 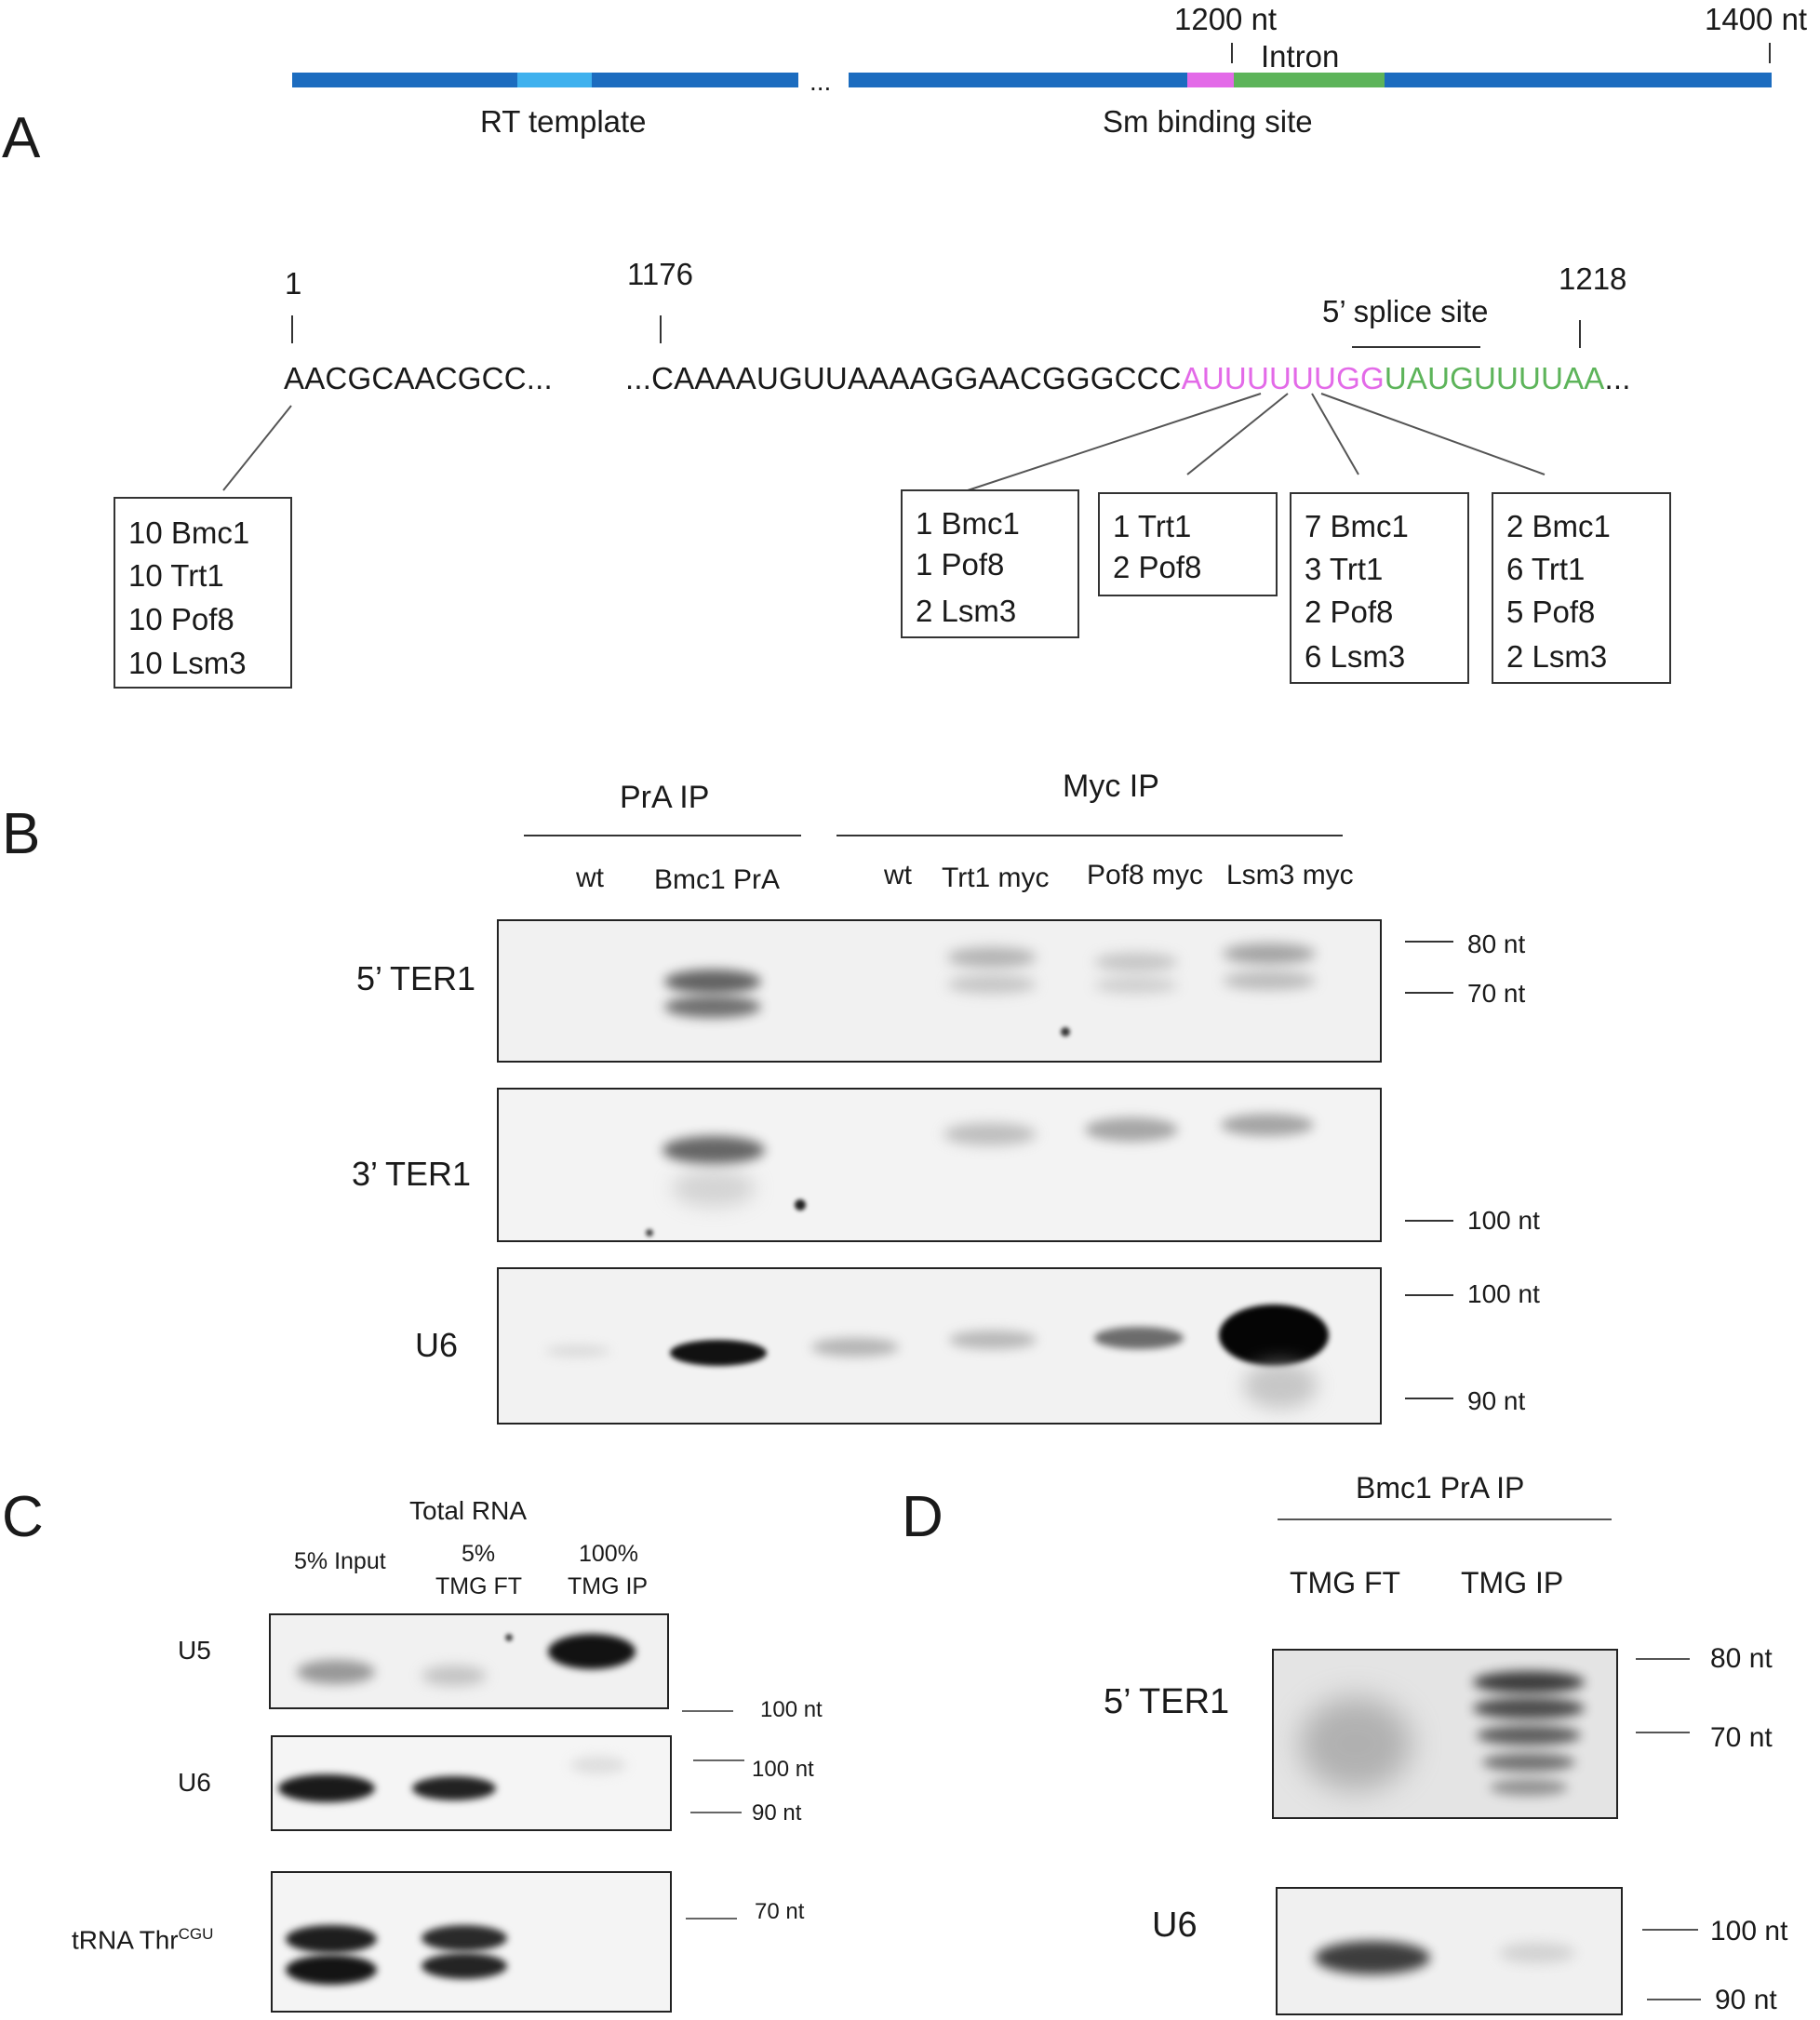 I want to click on sequence-sm-site: AUUUUUUGG, so click(x=1283, y=378).